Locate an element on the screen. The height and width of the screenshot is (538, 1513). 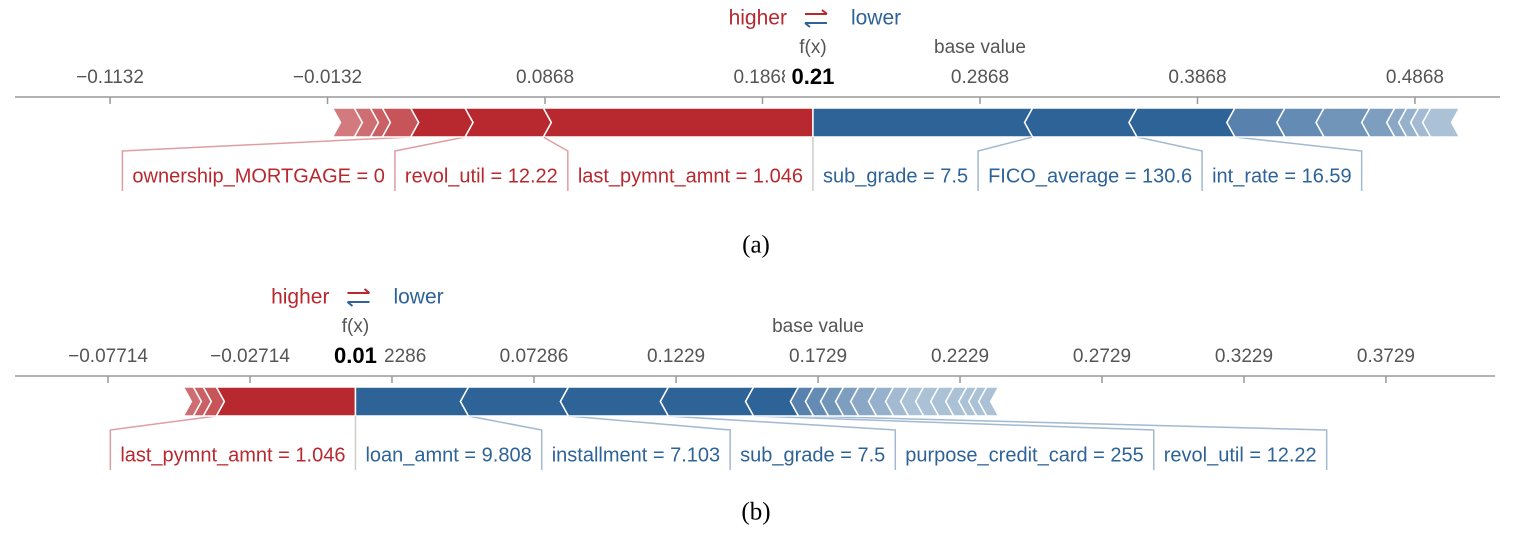
fx-value: 0.01 is located at coordinates (355, 355).